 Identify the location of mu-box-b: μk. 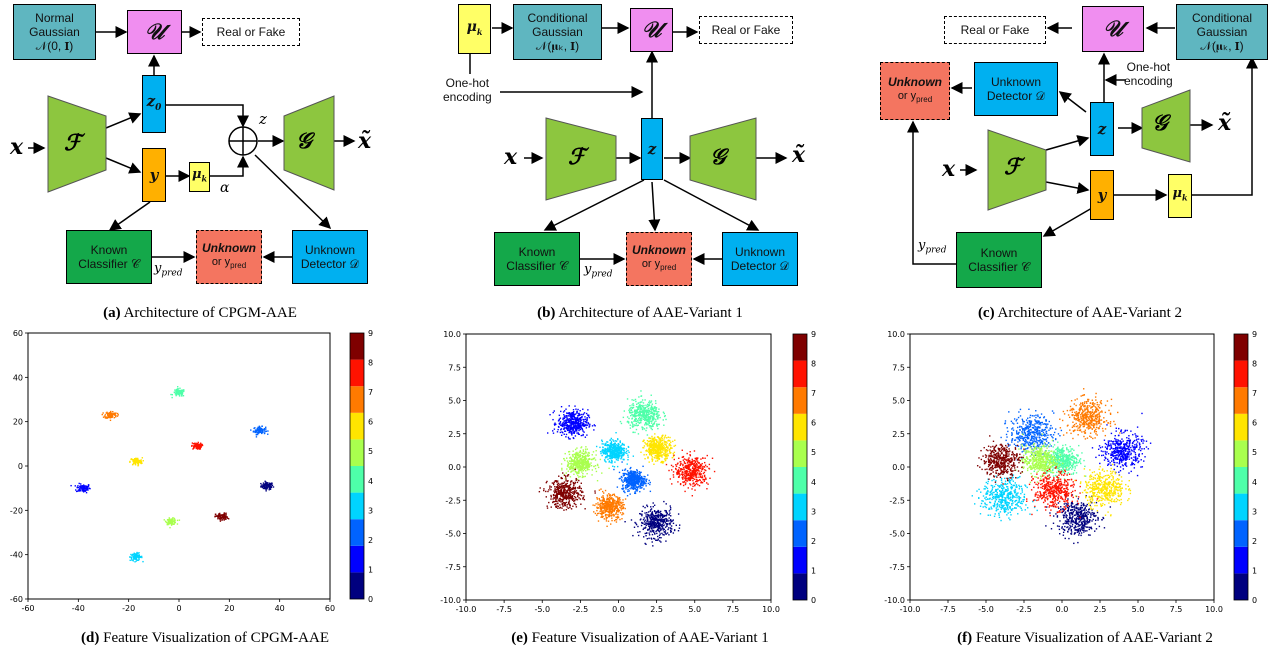
(474, 29).